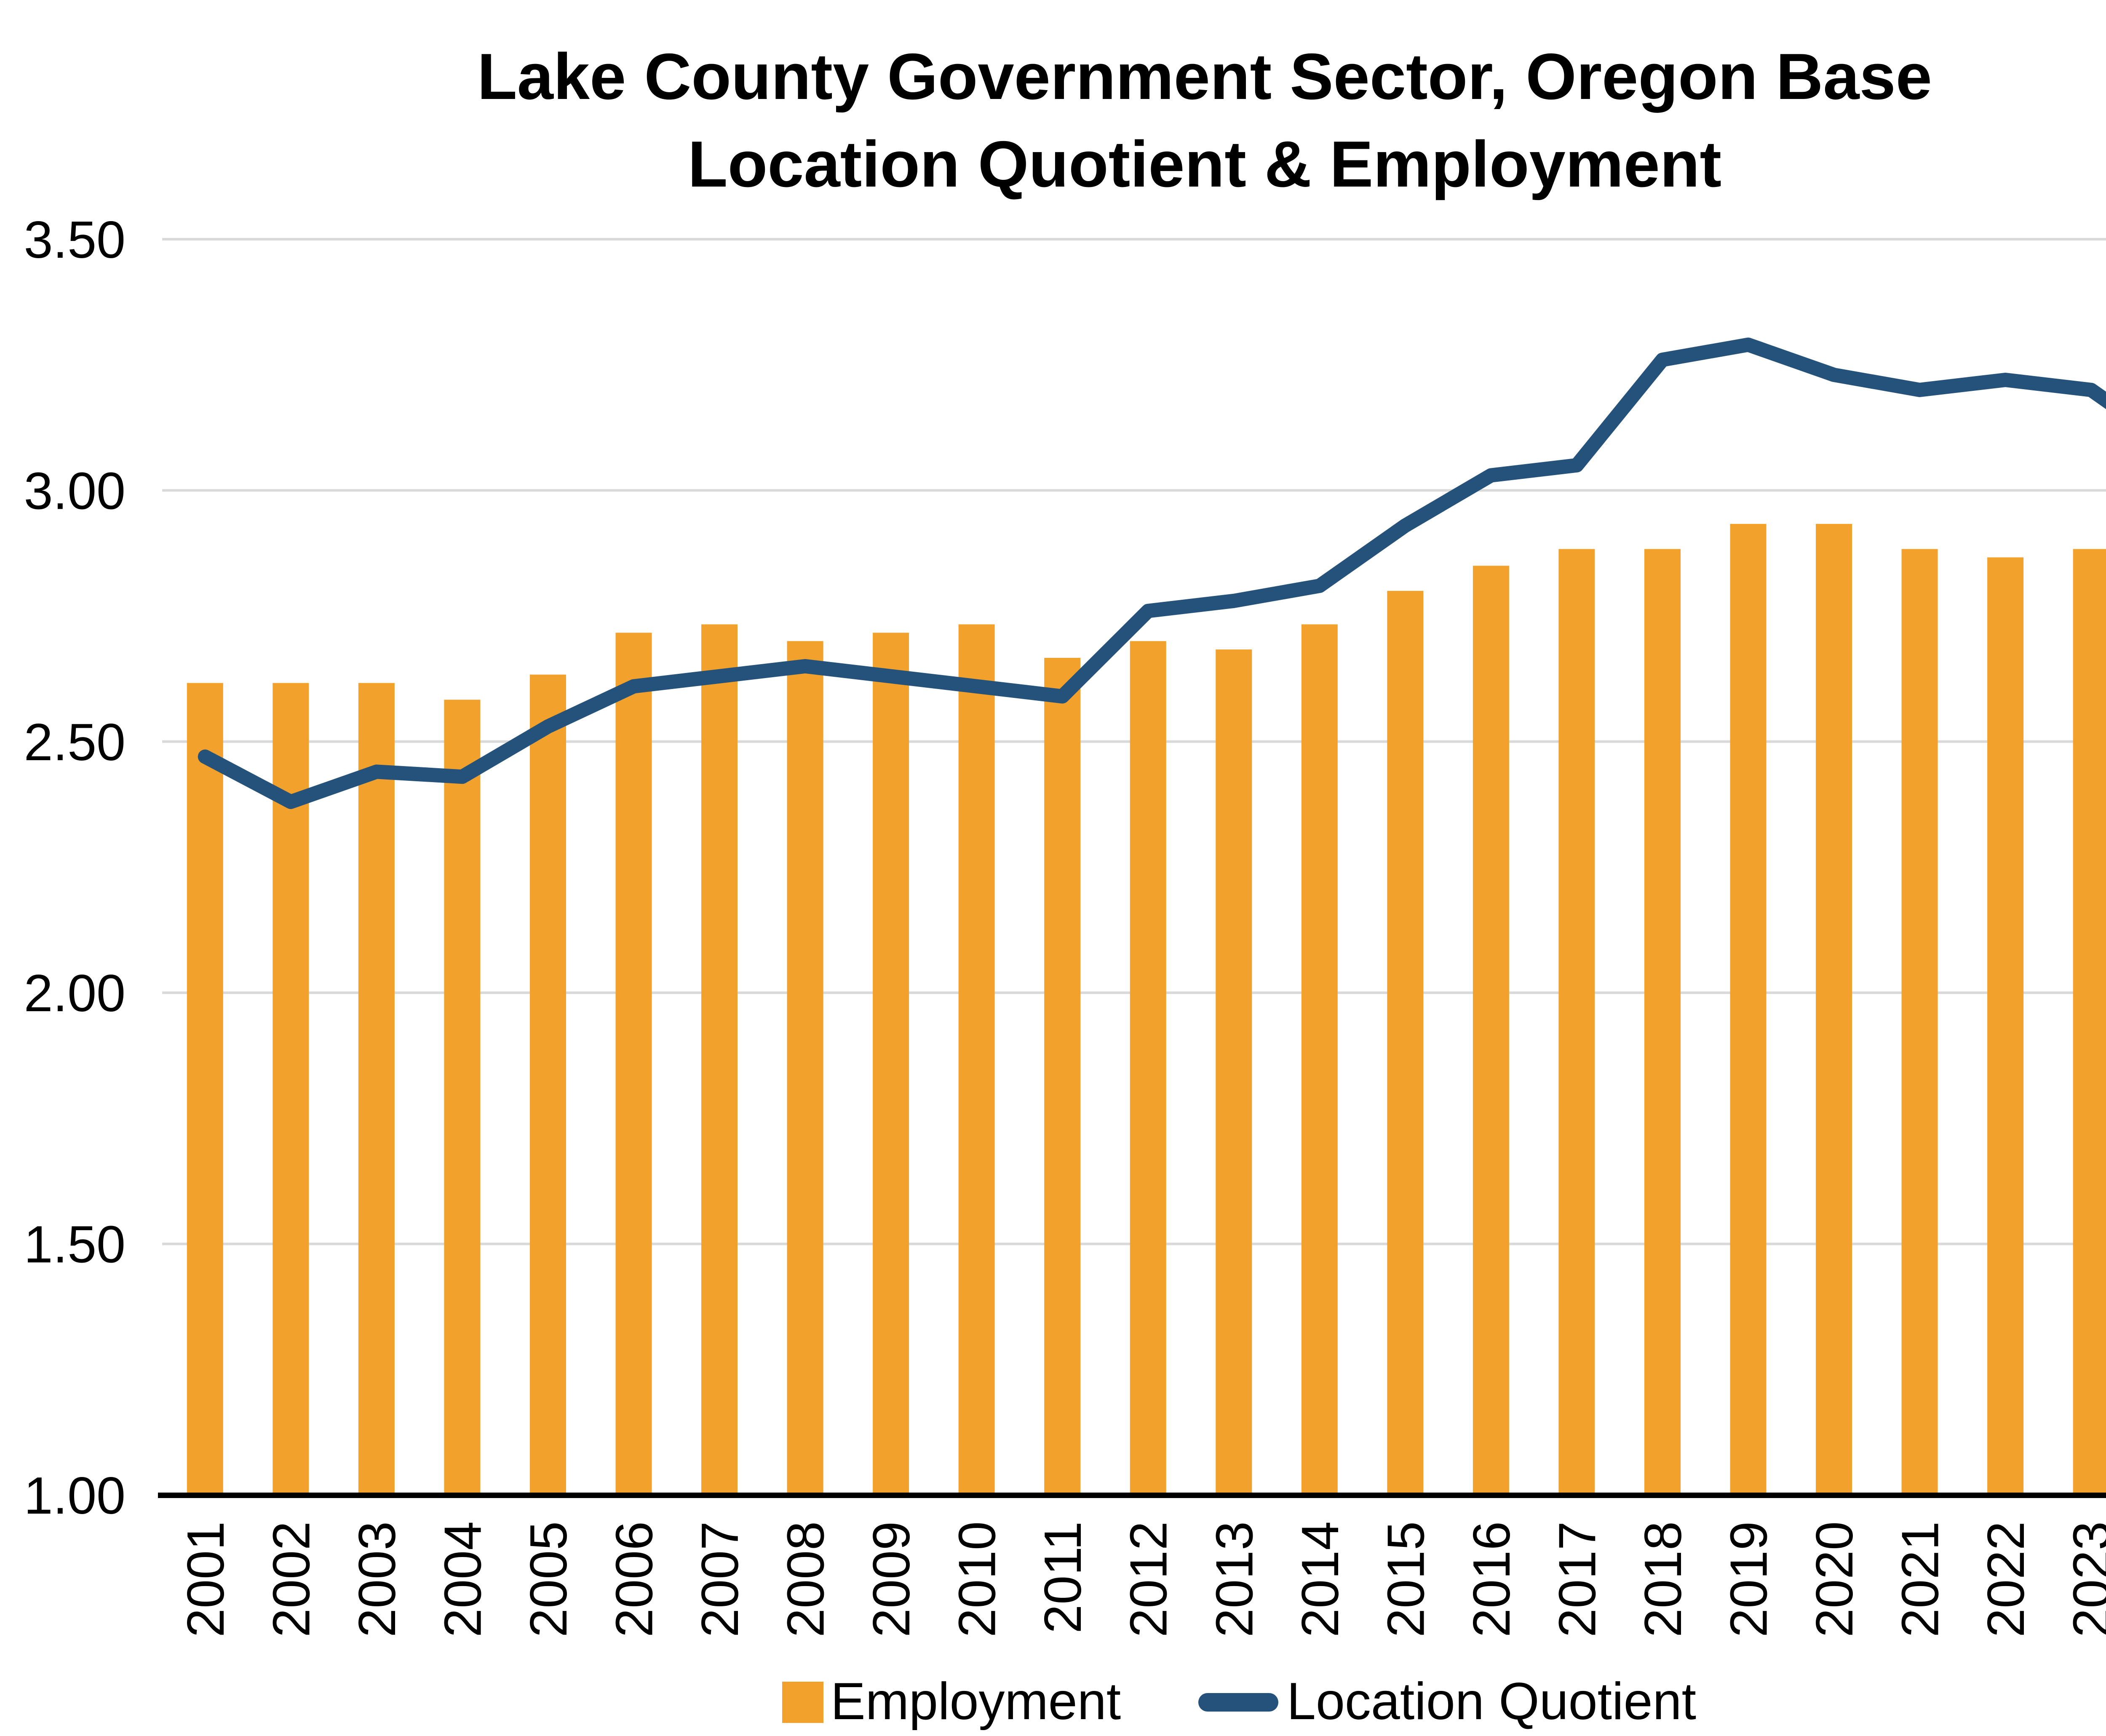 This screenshot has width=2106, height=1736. I want to click on x-axis-label-2009: 2009, so click(892, 1579).